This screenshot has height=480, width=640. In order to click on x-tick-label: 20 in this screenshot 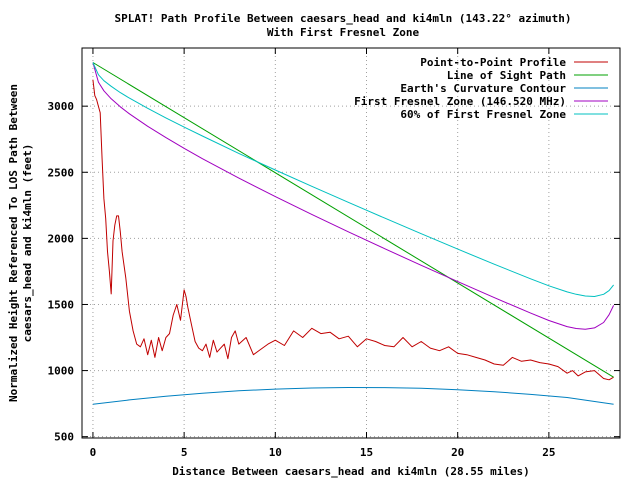, I will do `click(457, 452)`.